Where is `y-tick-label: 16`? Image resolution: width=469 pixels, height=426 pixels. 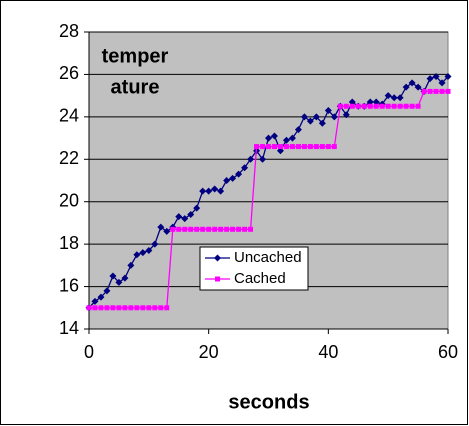 y-tick-label: 16 is located at coordinates (69, 285).